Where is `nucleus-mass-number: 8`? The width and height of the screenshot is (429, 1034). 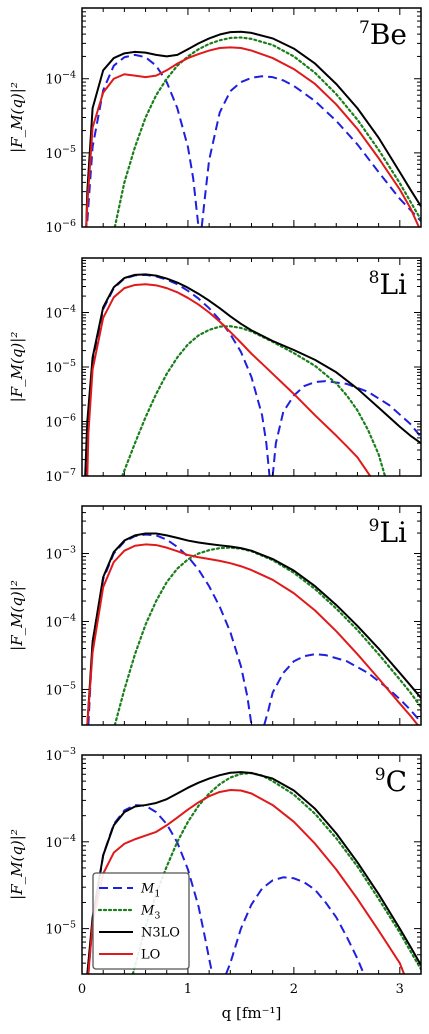 nucleus-mass-number: 8 is located at coordinates (374, 278).